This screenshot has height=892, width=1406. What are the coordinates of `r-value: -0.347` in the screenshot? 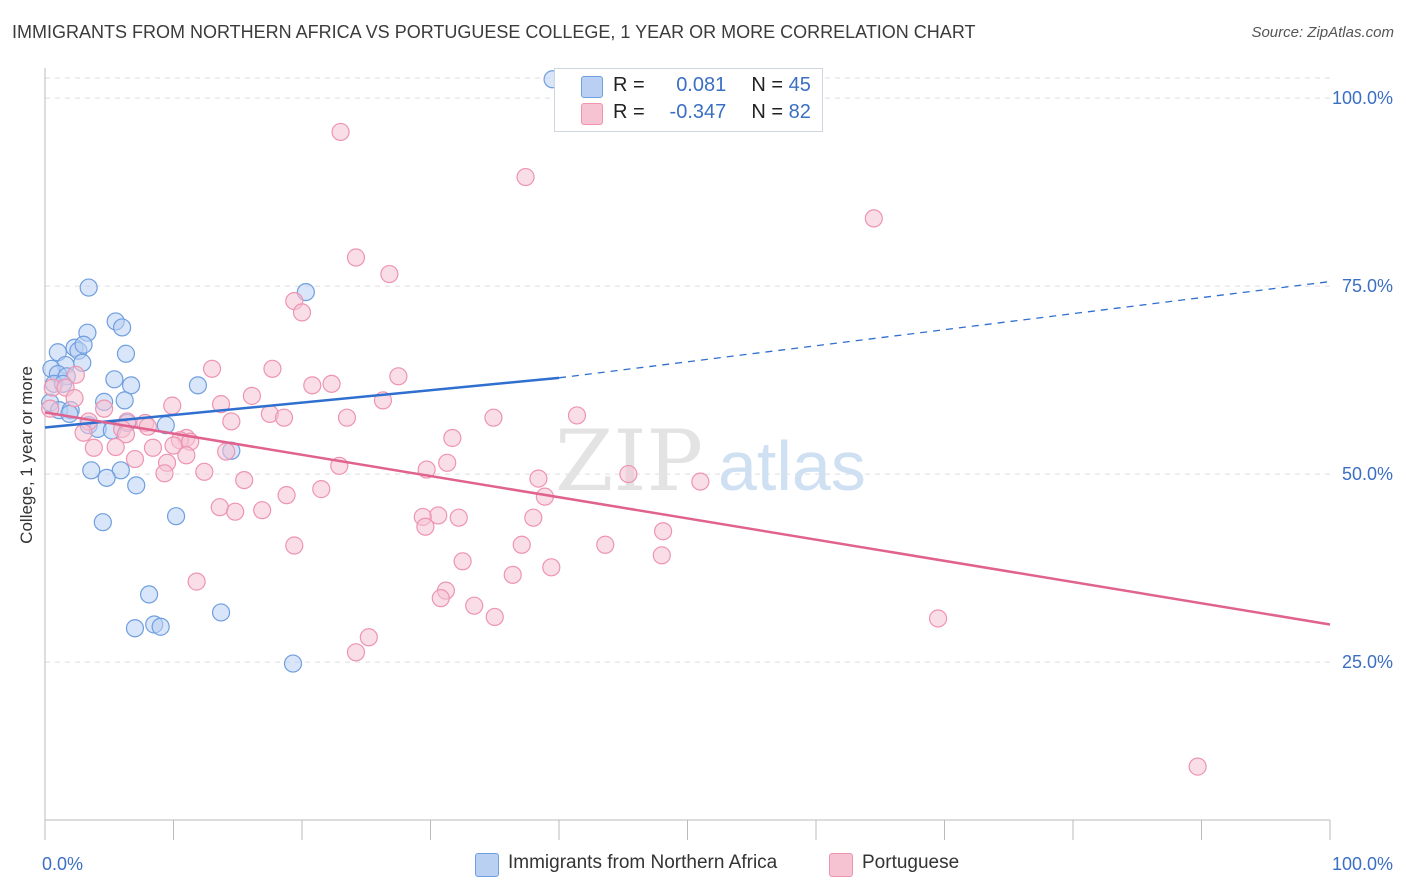 It's located at (698, 112).